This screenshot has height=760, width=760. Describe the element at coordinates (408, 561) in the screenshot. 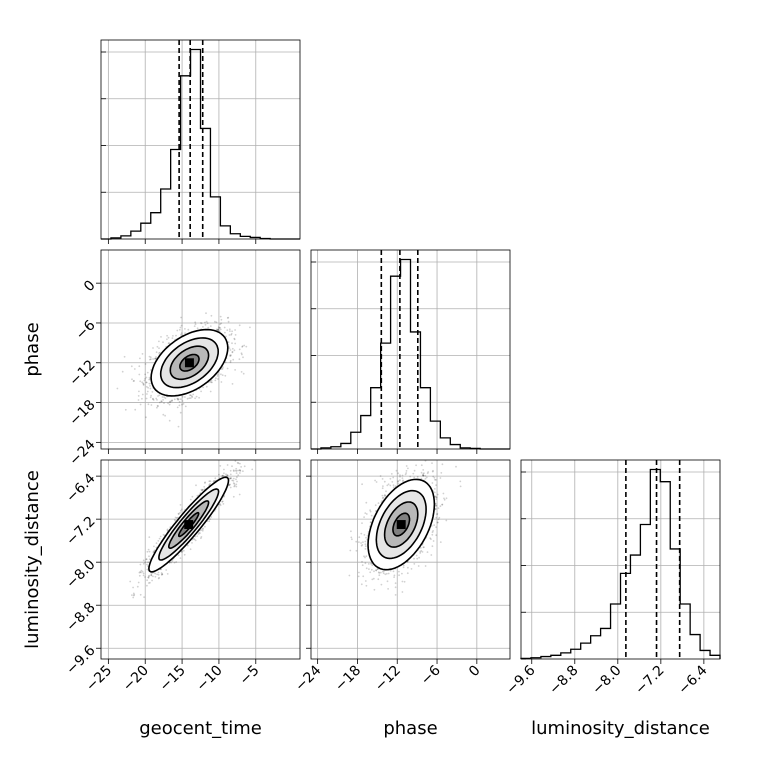

I see `panel-phase-vs-luminosity_distance` at that location.